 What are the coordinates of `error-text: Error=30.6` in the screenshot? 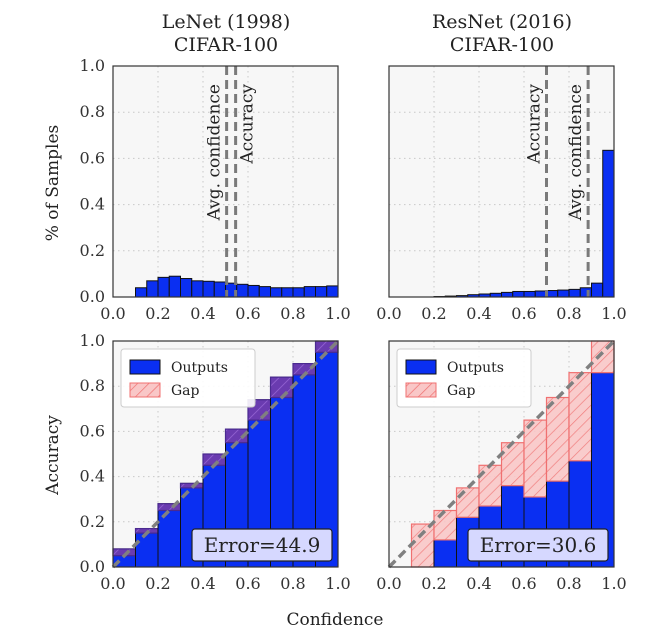 It's located at (538, 545).